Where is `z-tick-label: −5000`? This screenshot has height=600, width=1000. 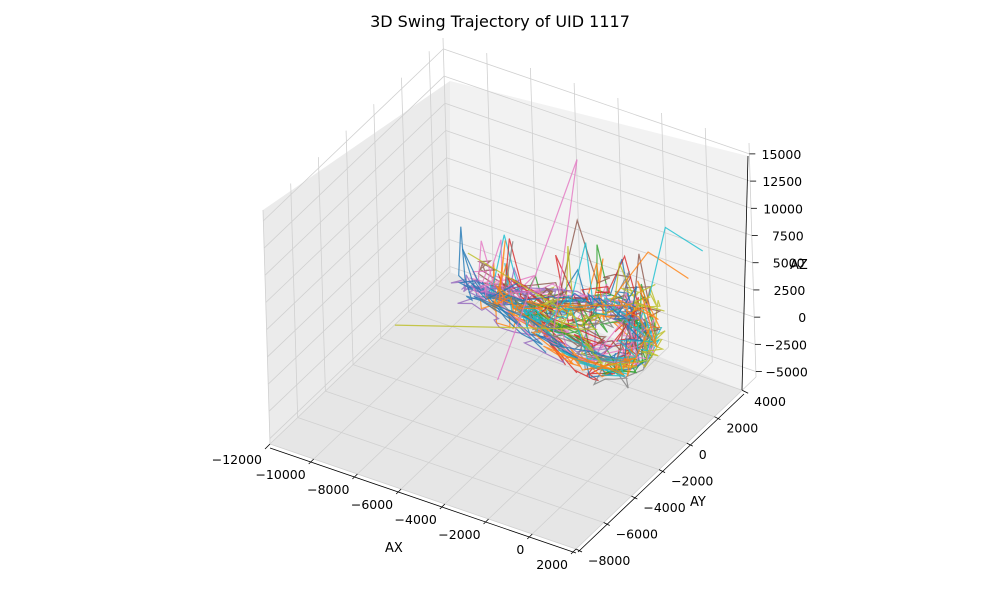 z-tick-label: −5000 is located at coordinates (787, 372).